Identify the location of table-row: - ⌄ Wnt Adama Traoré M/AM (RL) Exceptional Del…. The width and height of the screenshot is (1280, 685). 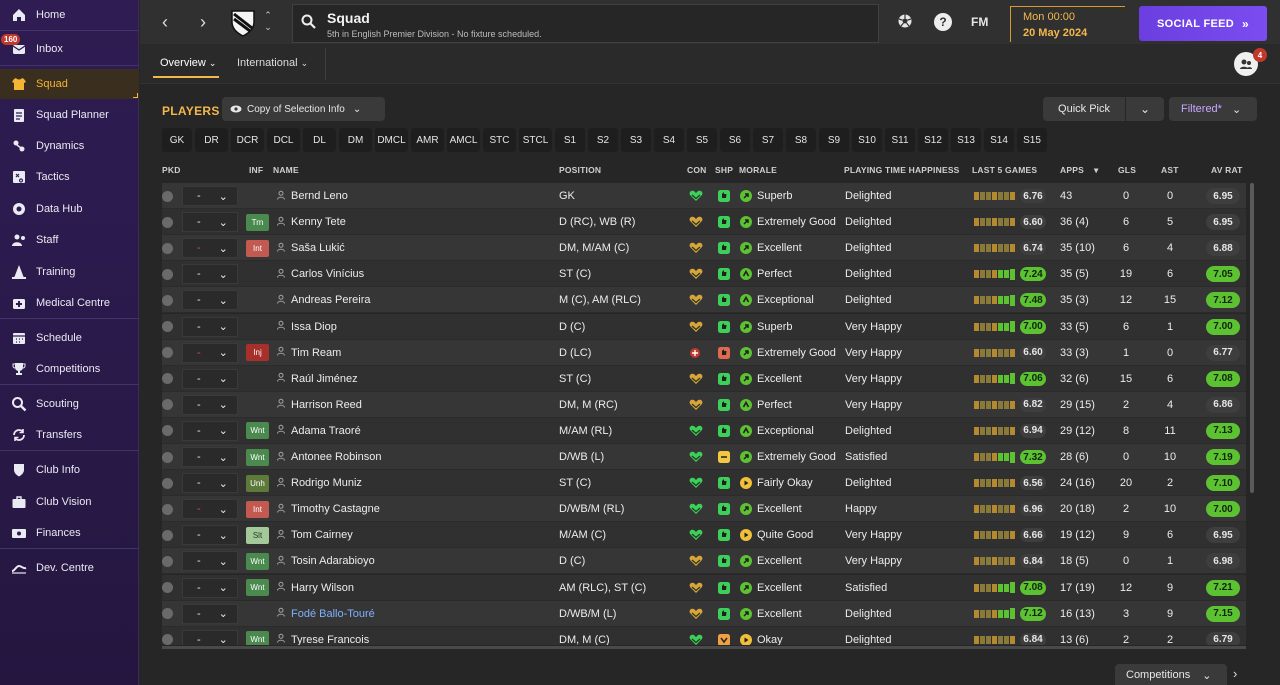
(704, 430).